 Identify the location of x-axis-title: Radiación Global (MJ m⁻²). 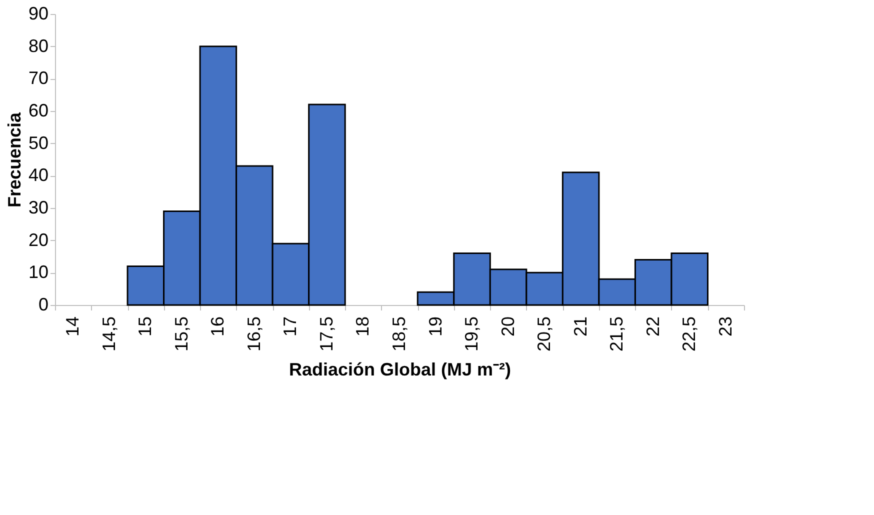
(400, 370).